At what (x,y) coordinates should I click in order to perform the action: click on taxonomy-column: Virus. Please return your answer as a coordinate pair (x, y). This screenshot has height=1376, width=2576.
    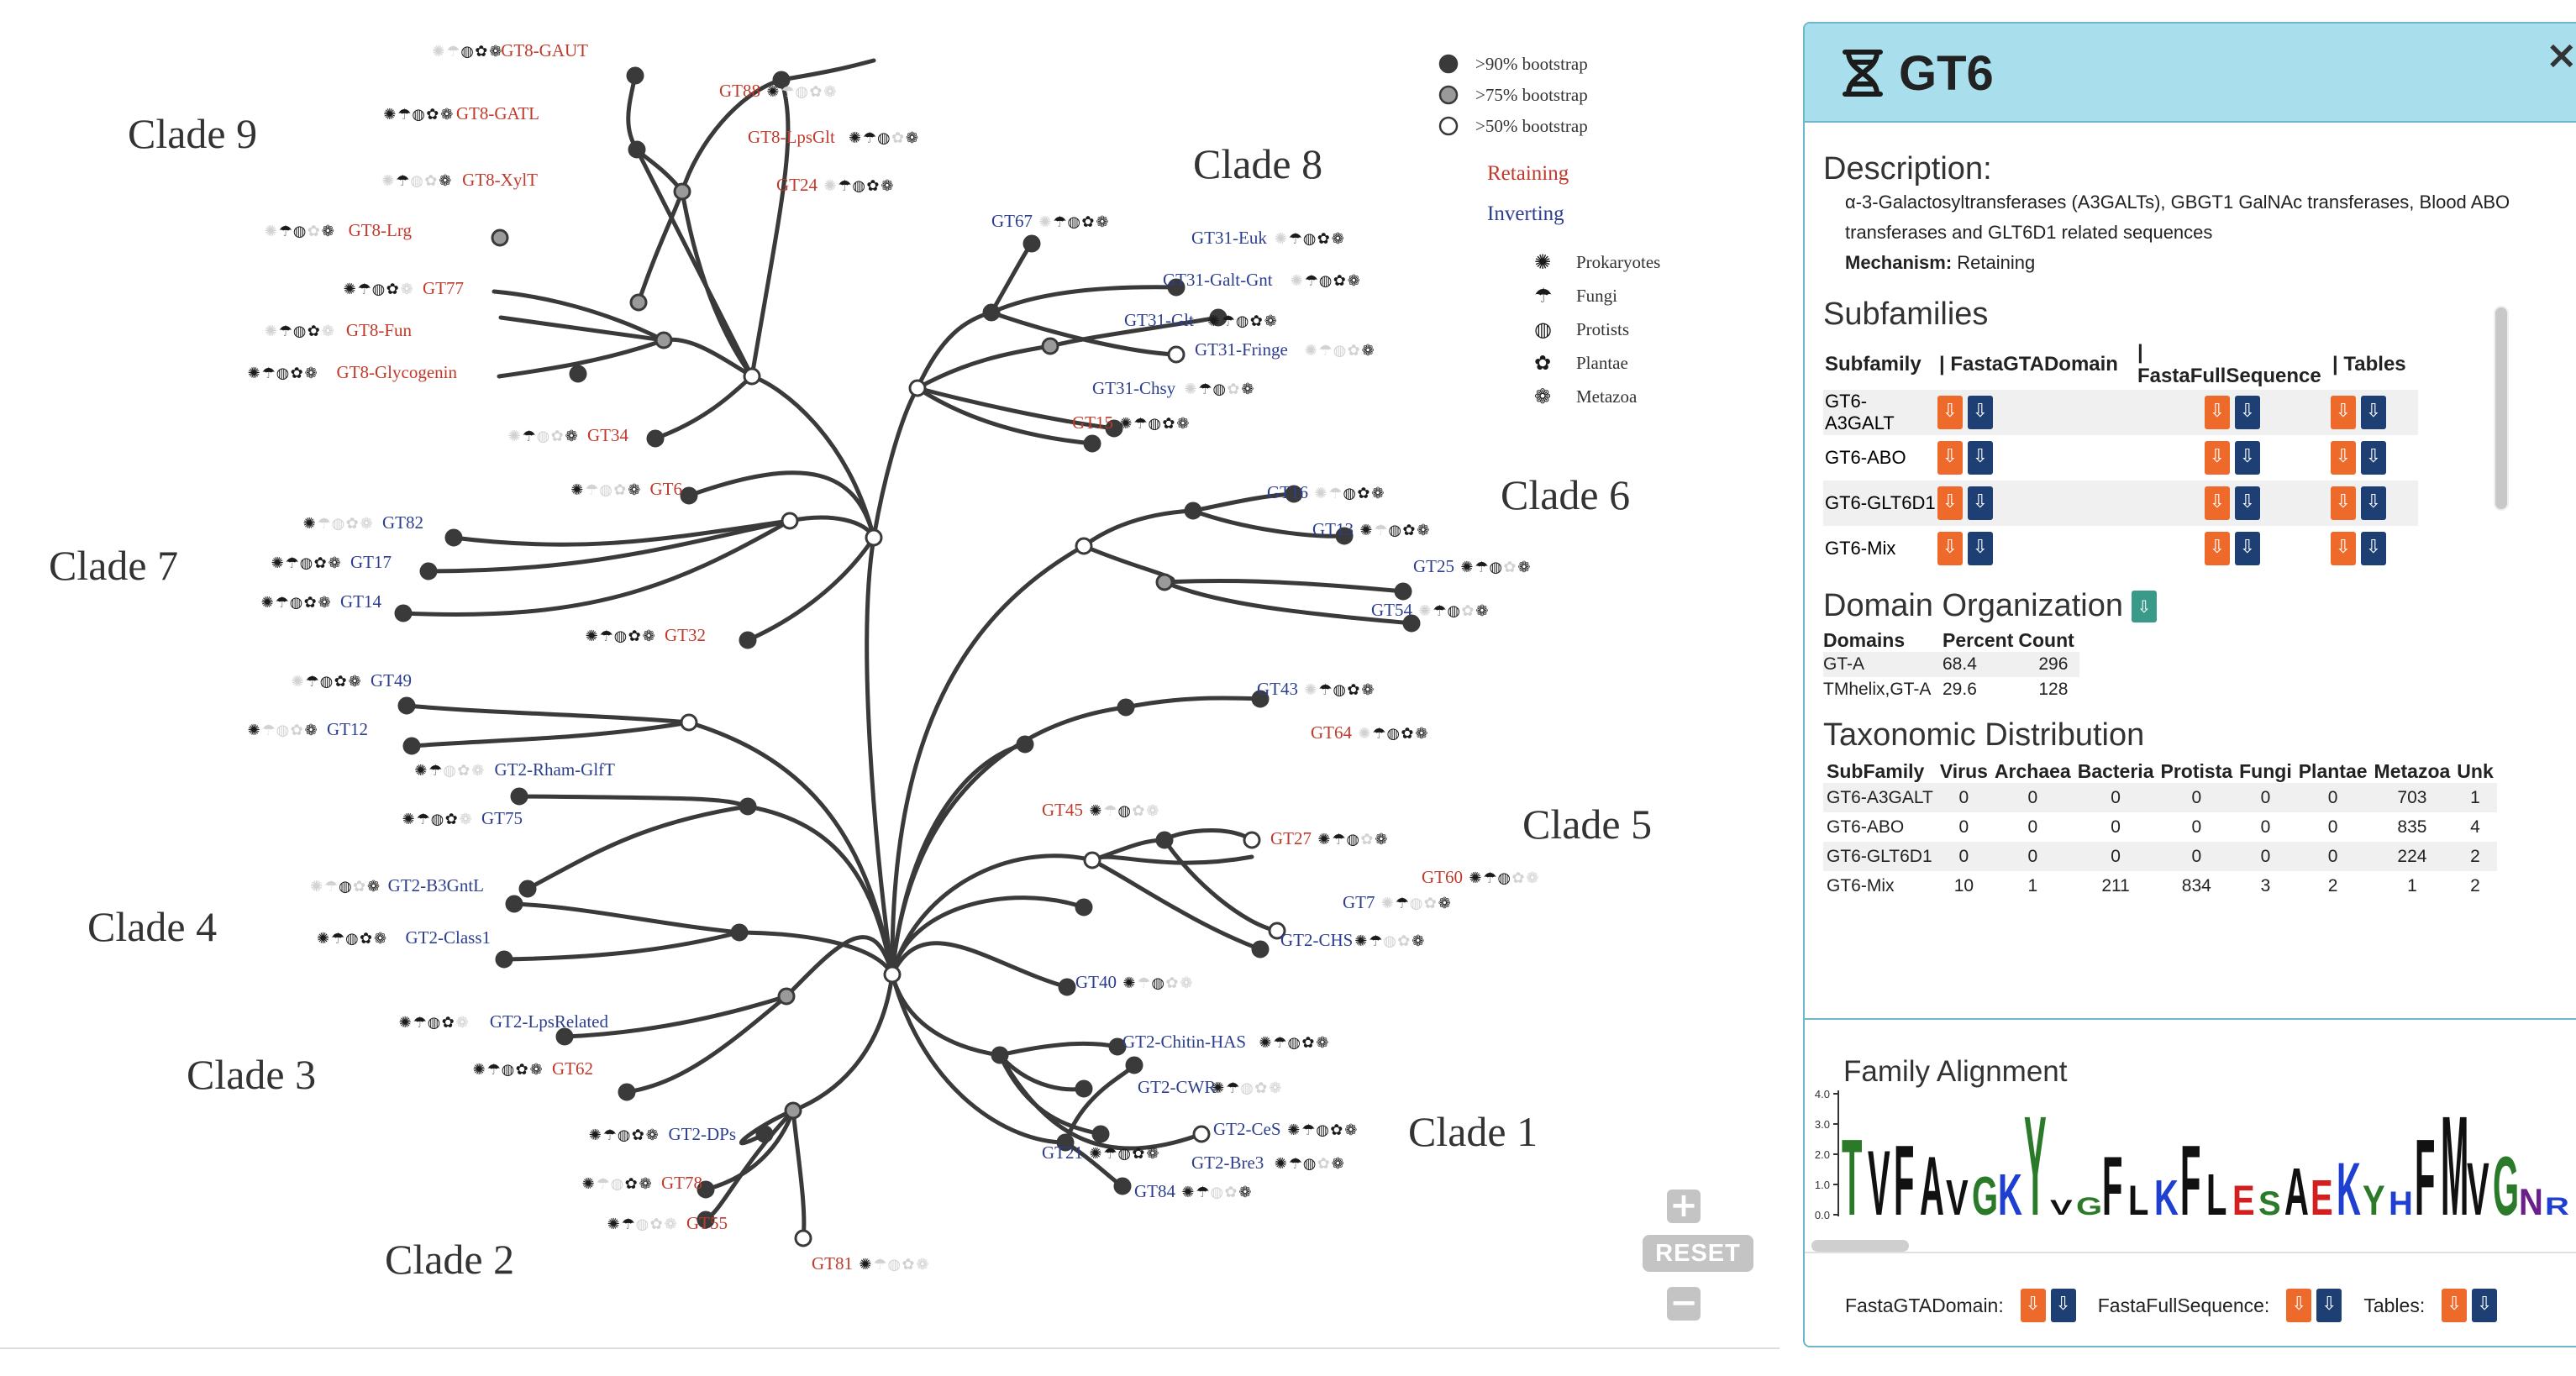
    Looking at the image, I should click on (1963, 771).